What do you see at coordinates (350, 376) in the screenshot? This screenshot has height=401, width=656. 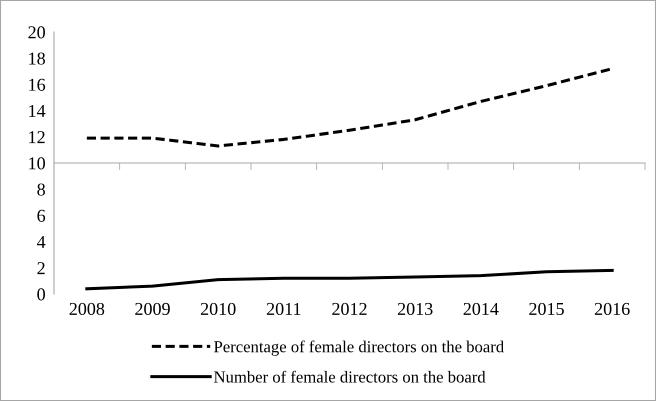 I see `legend-label: Number of female directors on the board` at bounding box center [350, 376].